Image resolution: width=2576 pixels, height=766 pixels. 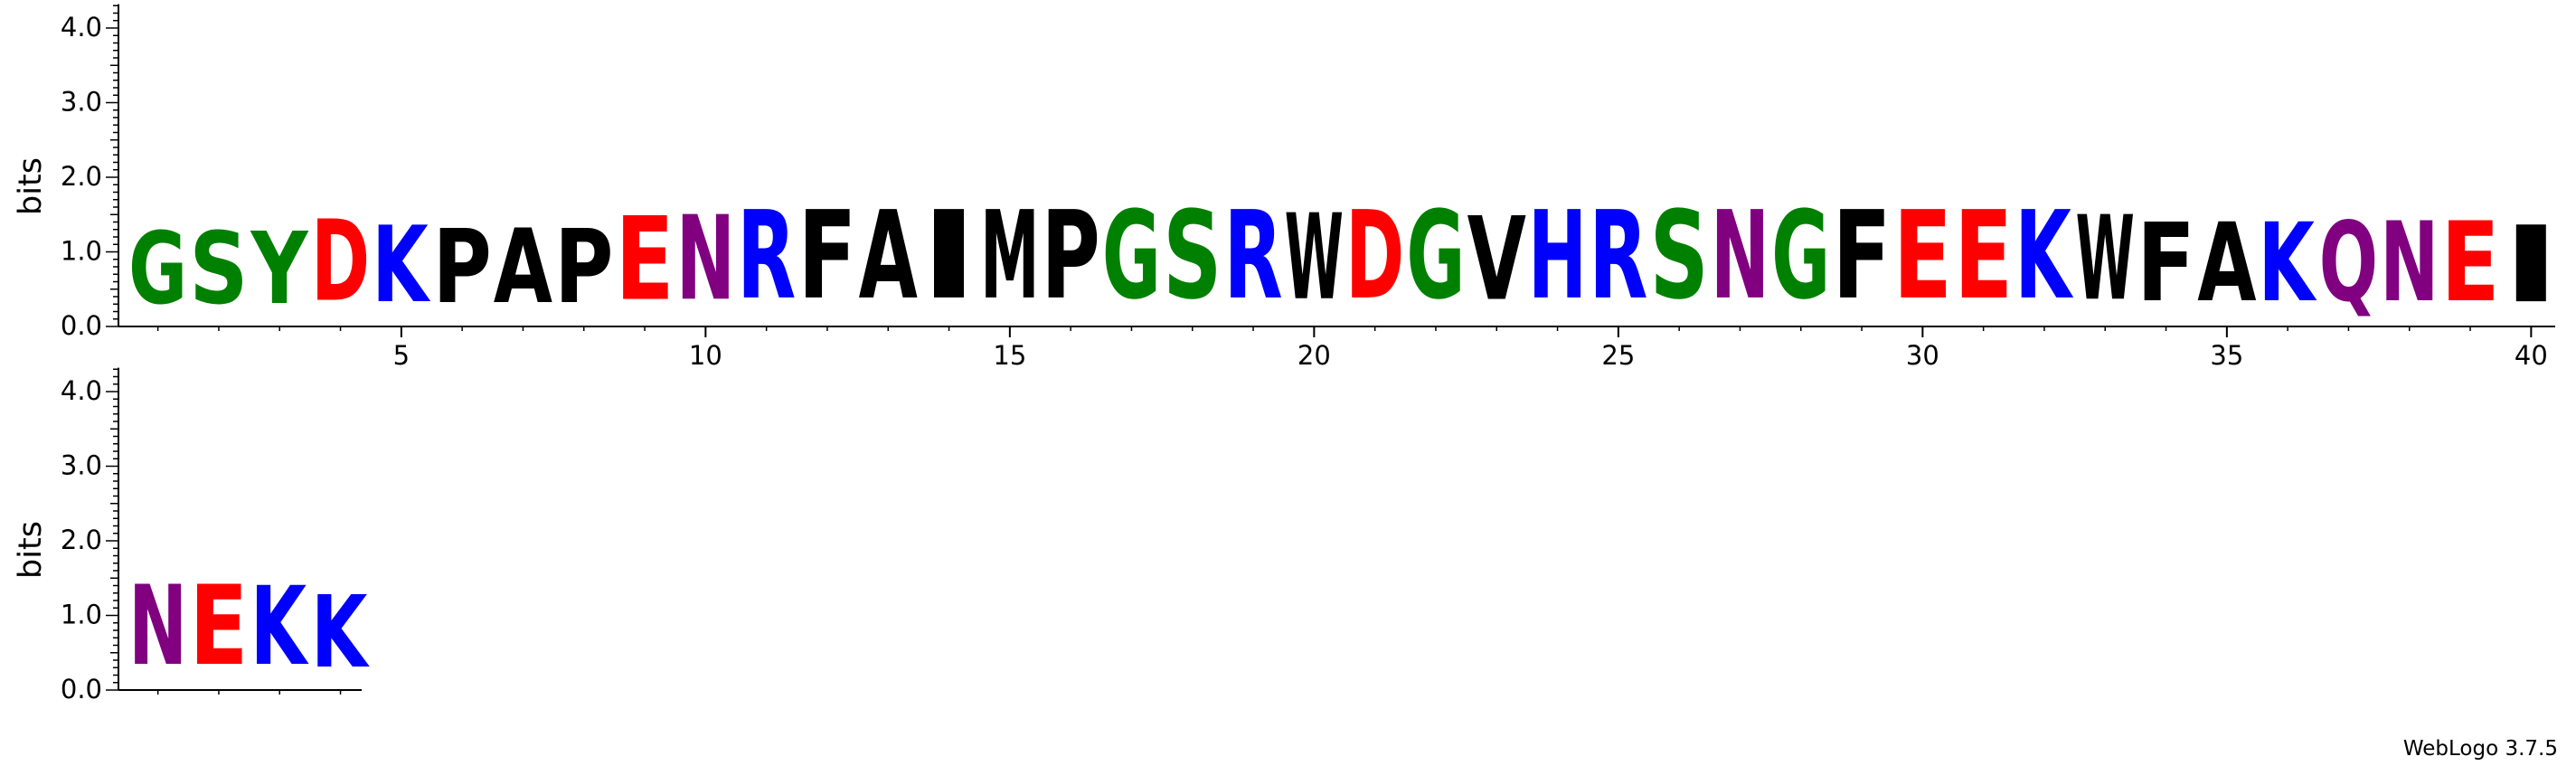 I want to click on weblogo-credit: WebLogo 3.7.5, so click(x=2480, y=749).